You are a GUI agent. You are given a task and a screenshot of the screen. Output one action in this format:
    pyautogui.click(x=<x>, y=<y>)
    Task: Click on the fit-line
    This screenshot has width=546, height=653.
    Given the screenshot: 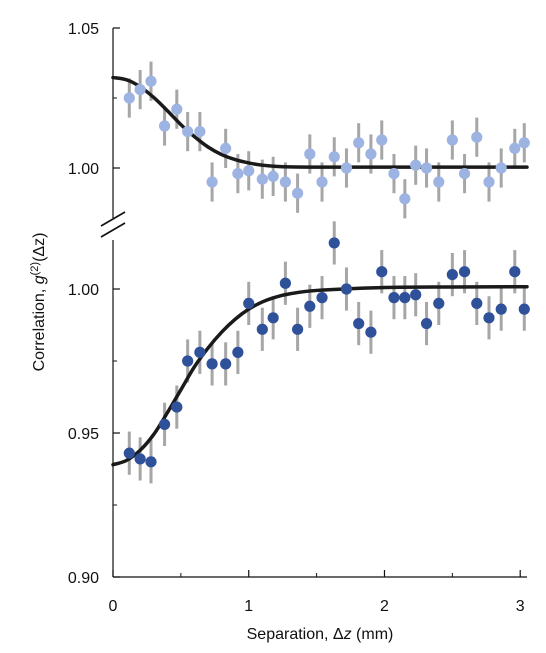 What is the action you would take?
    pyautogui.click(x=320, y=122)
    